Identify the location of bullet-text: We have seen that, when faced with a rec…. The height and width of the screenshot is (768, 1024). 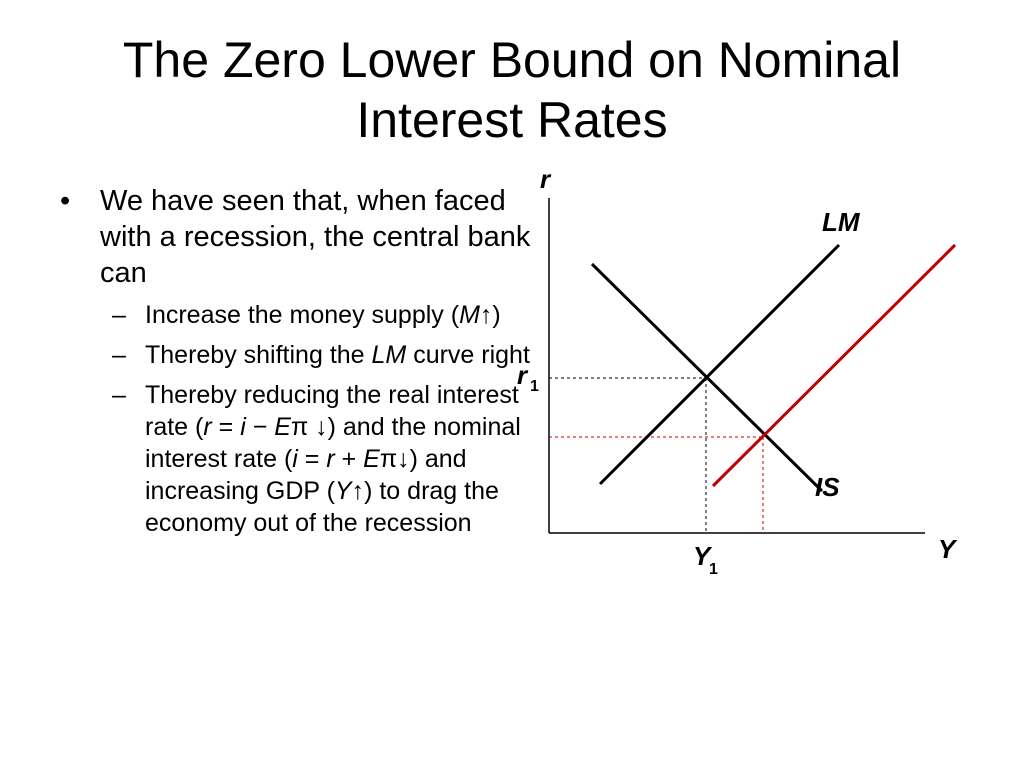
(315, 237).